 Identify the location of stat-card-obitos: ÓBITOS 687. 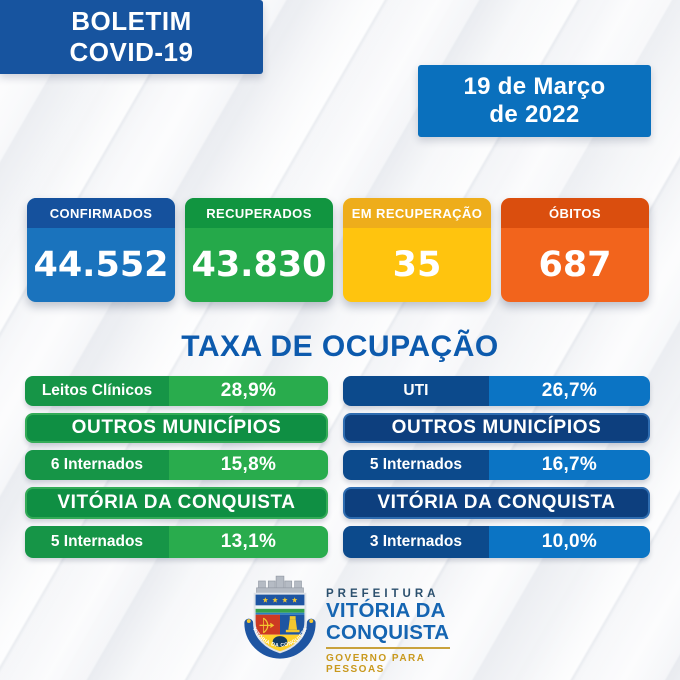
(575, 250).